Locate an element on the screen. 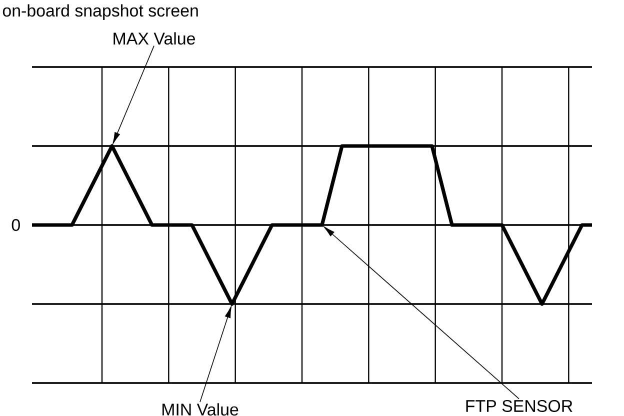 Image resolution: width=624 pixels, height=416 pixels. chart-title: on-board snapshot screen is located at coordinates (100, 12).